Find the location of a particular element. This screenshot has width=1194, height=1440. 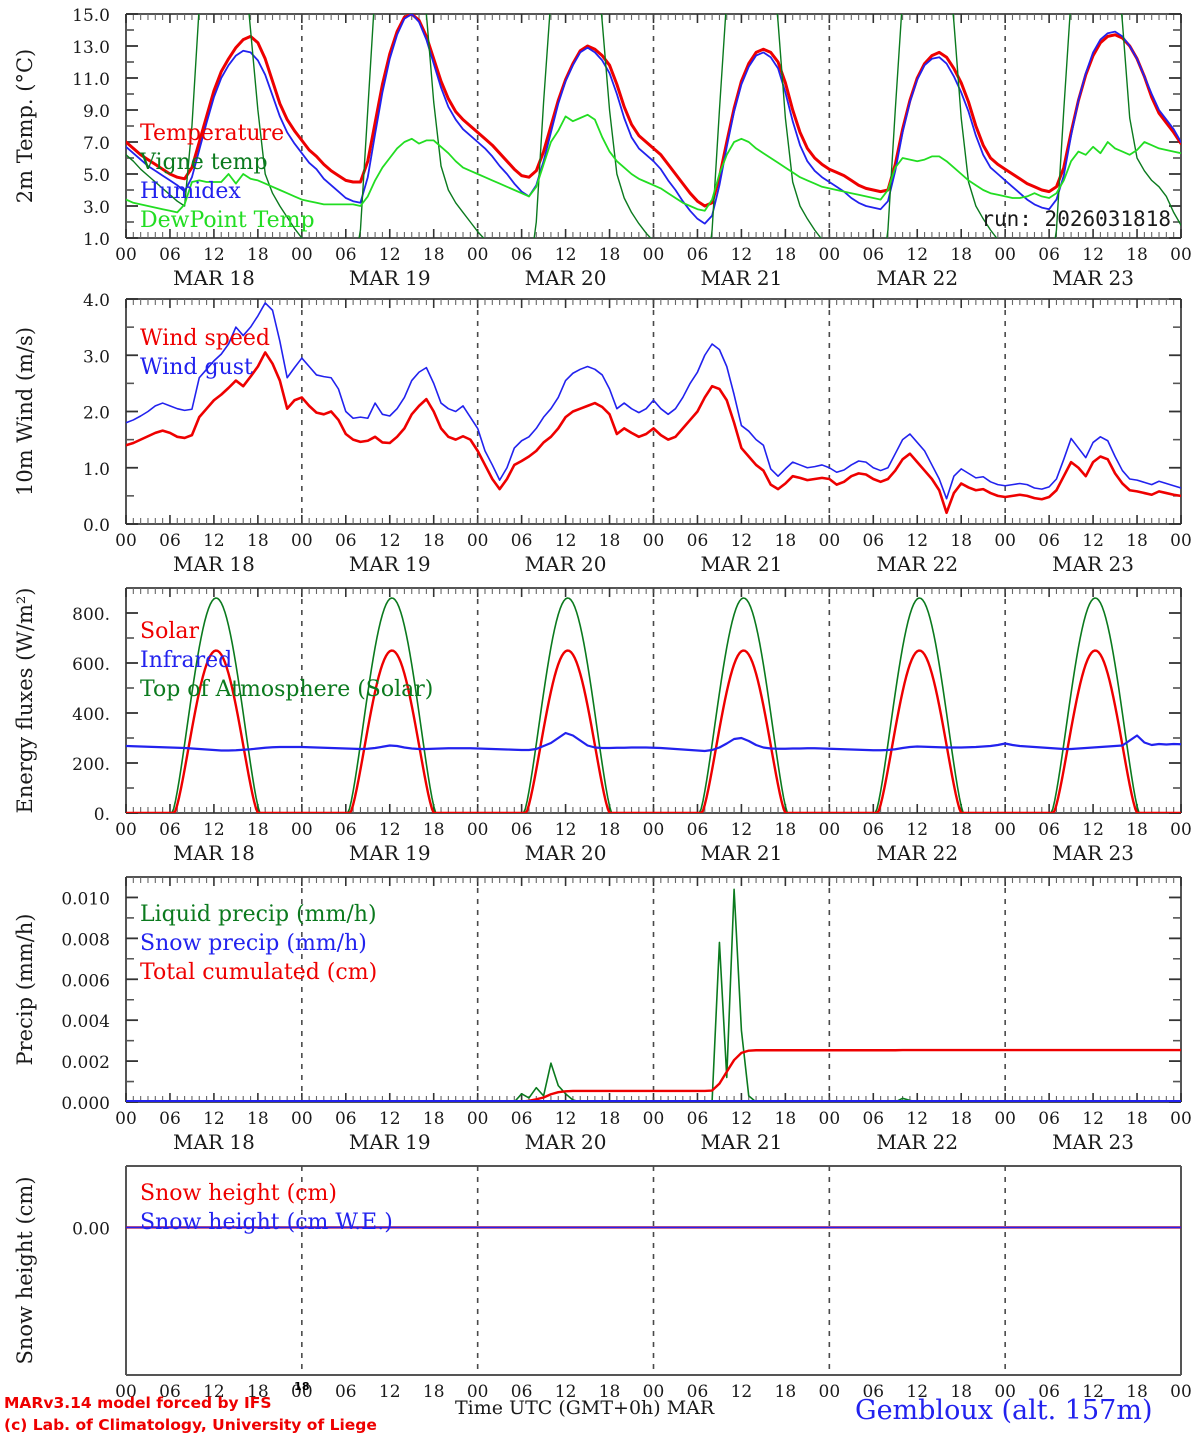

run-label: run: 2026031818 is located at coordinates (1076, 219).